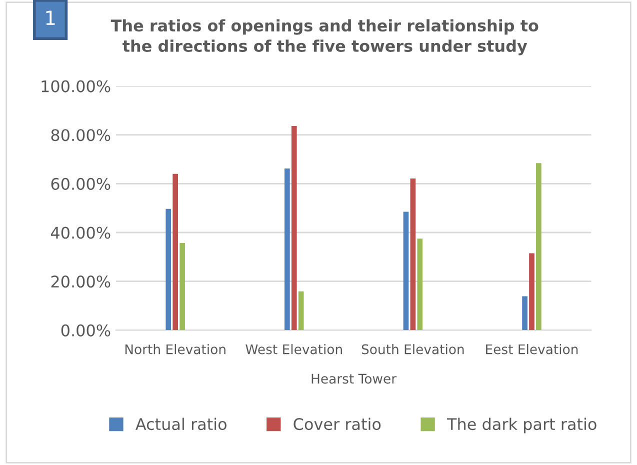 Image resolution: width=637 pixels, height=465 pixels. I want to click on legend-label: Actual ratio, so click(181, 424).